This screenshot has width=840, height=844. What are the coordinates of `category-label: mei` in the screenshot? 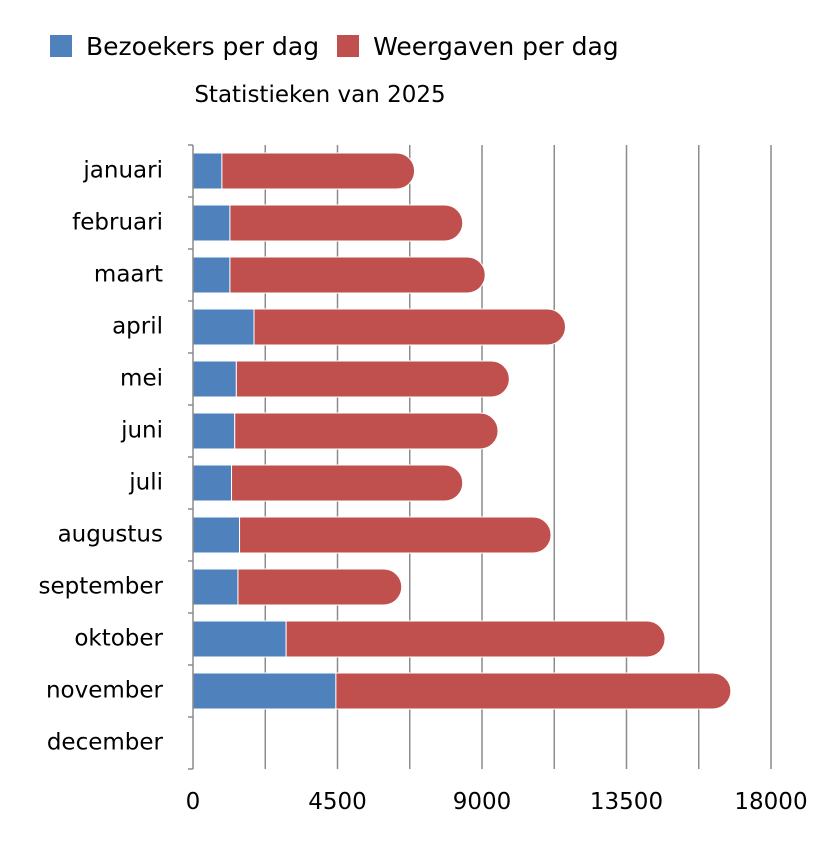 It's located at (141, 379).